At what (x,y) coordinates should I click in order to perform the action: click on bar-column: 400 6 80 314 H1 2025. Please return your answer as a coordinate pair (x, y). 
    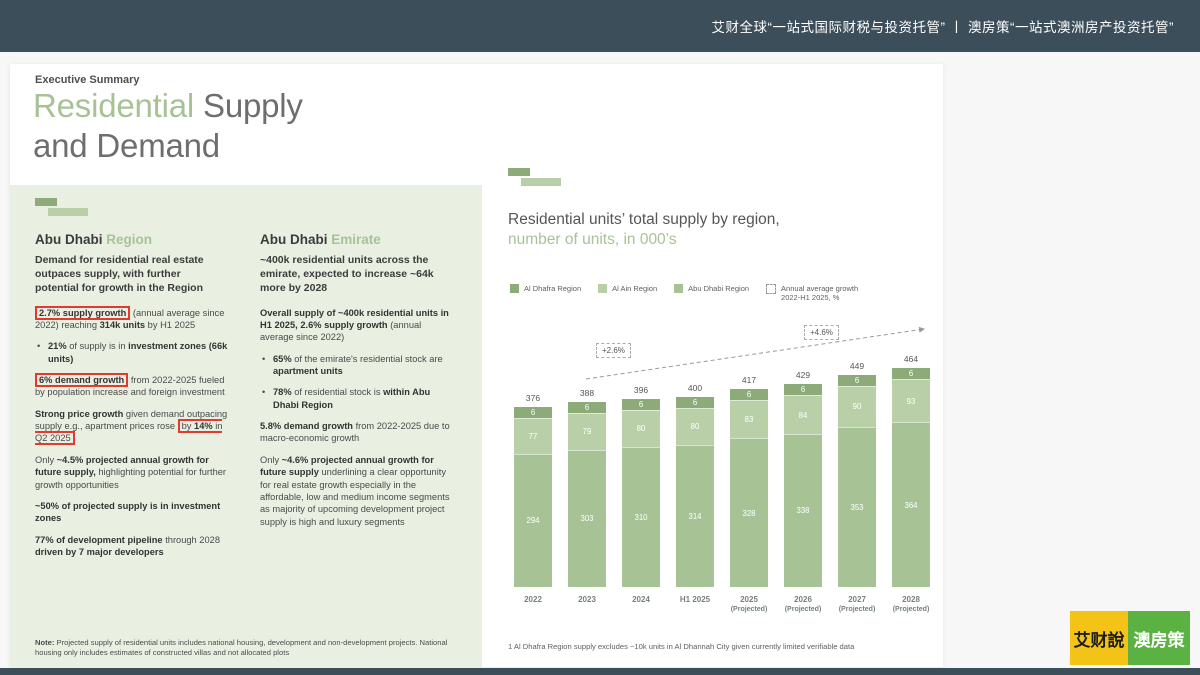
    Looking at the image, I should click on (695, 507).